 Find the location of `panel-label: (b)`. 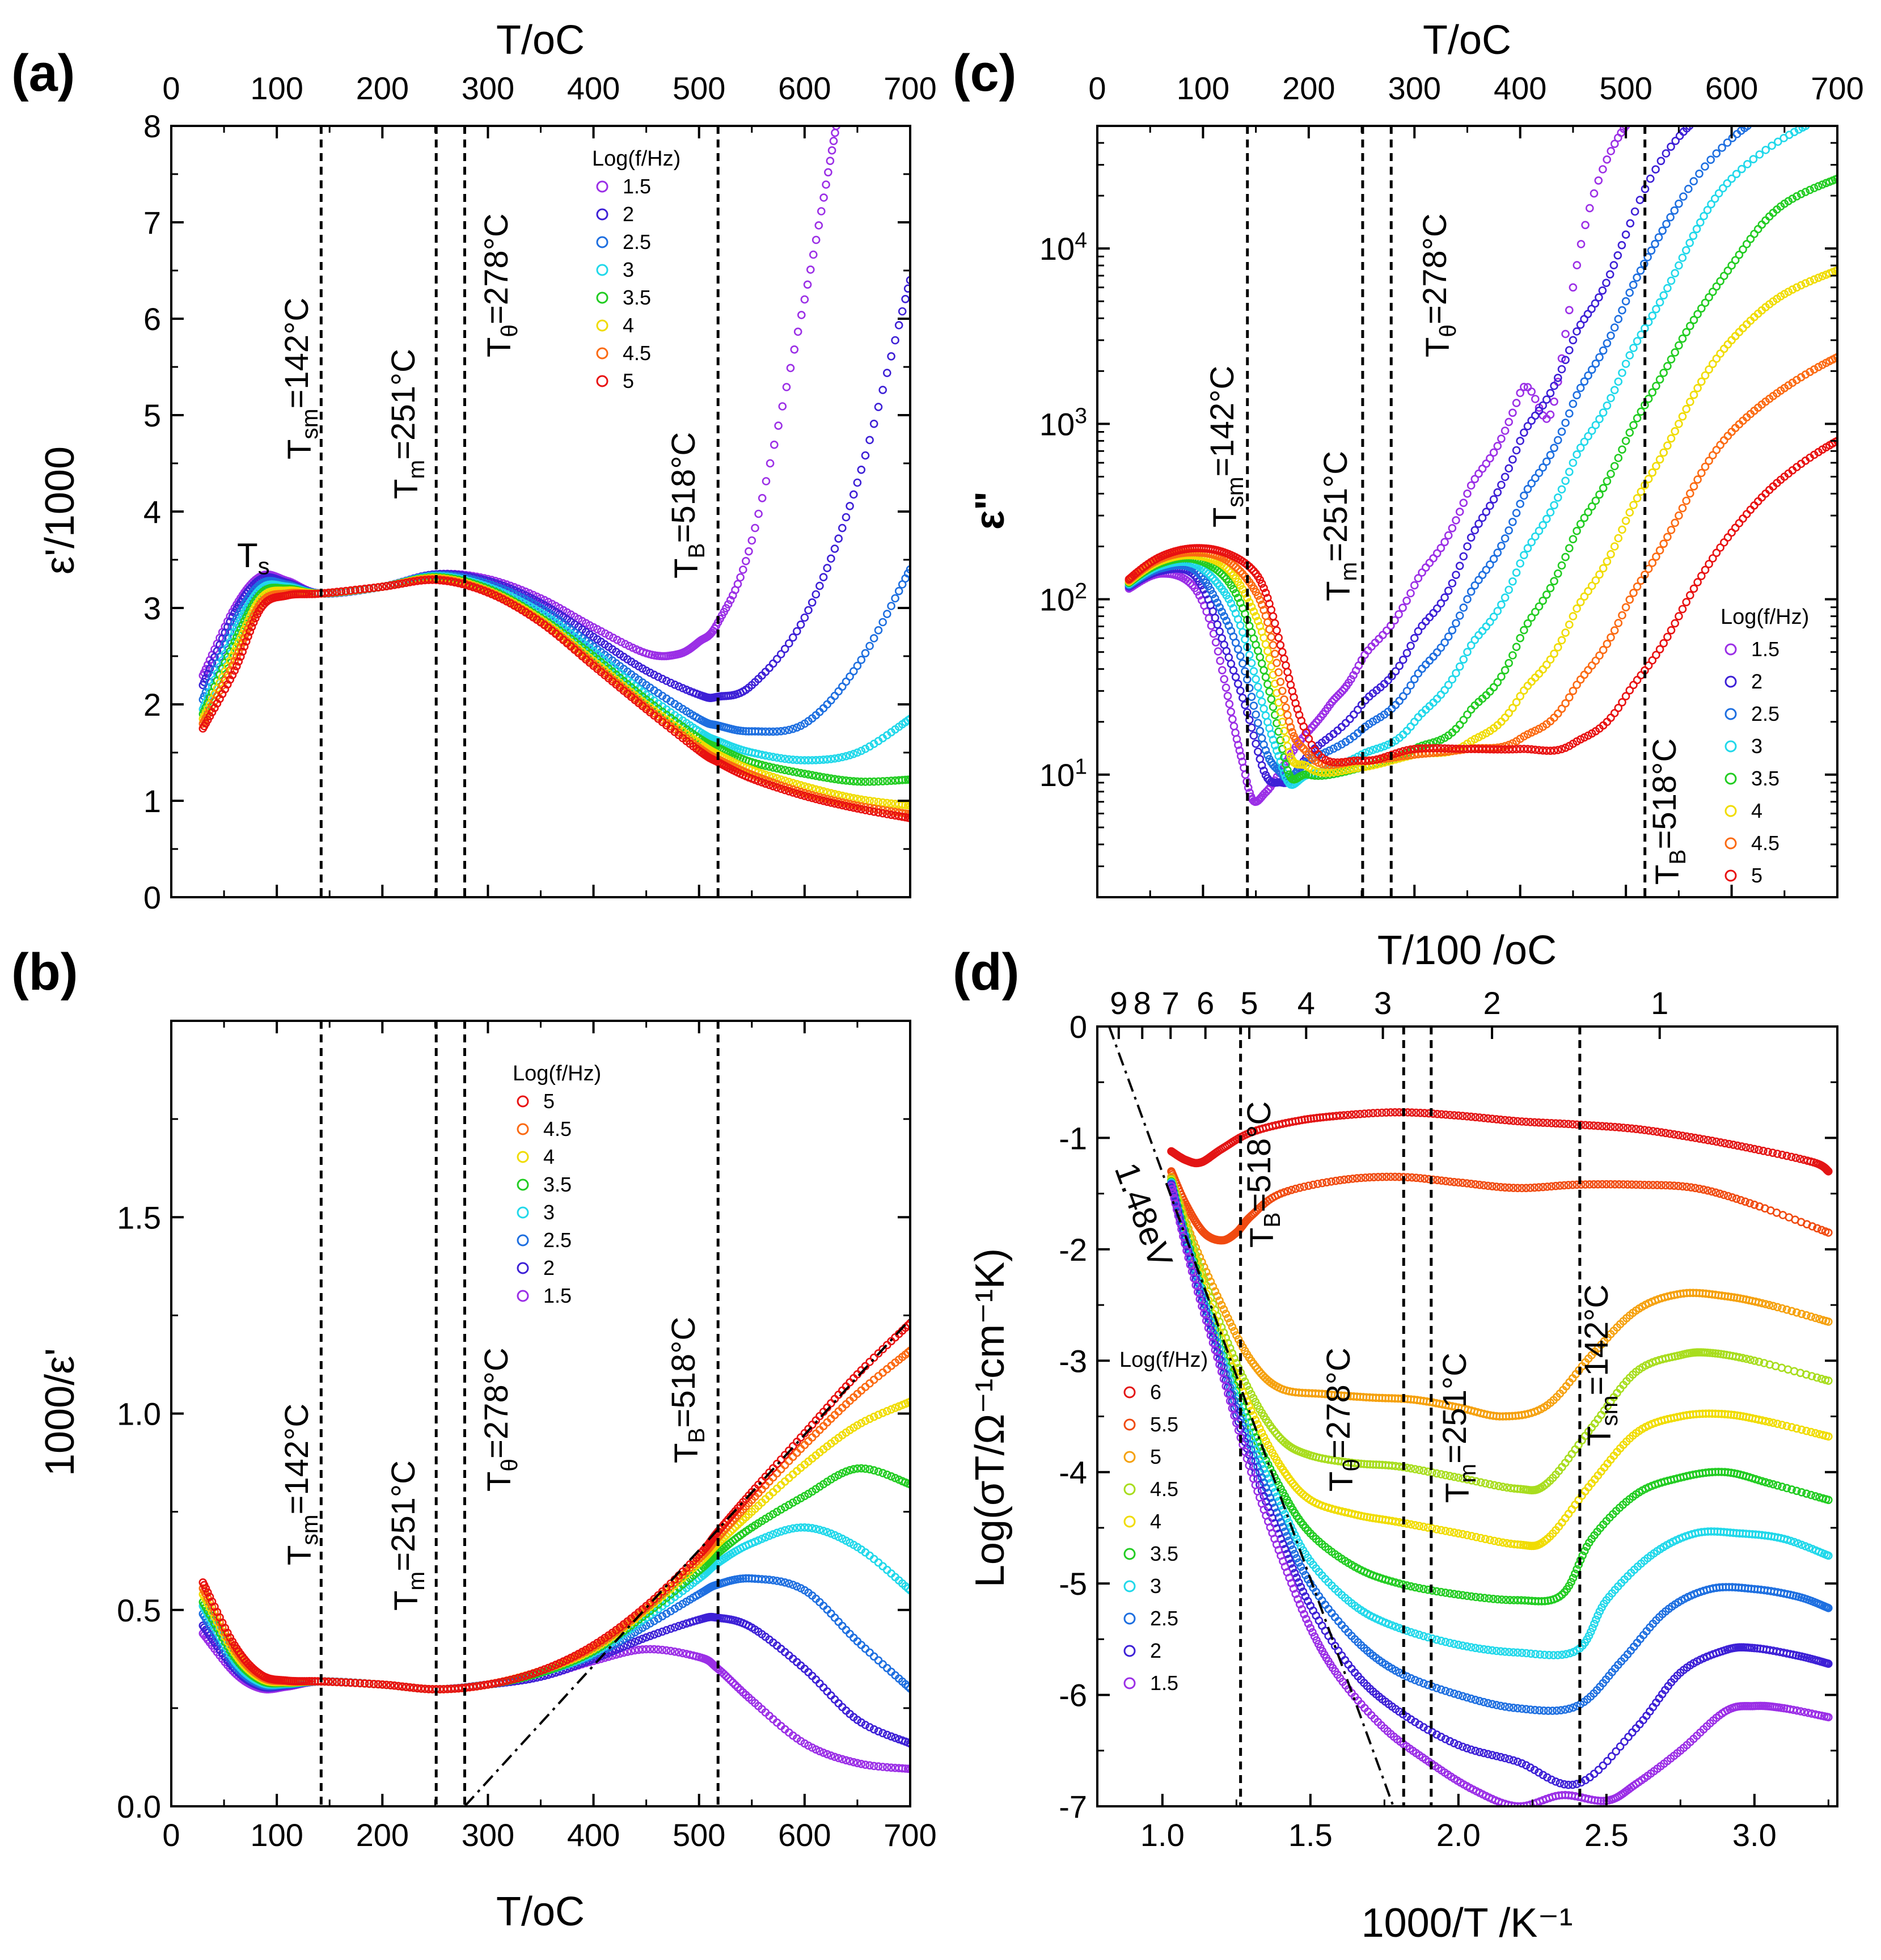

panel-label: (b) is located at coordinates (44, 972).